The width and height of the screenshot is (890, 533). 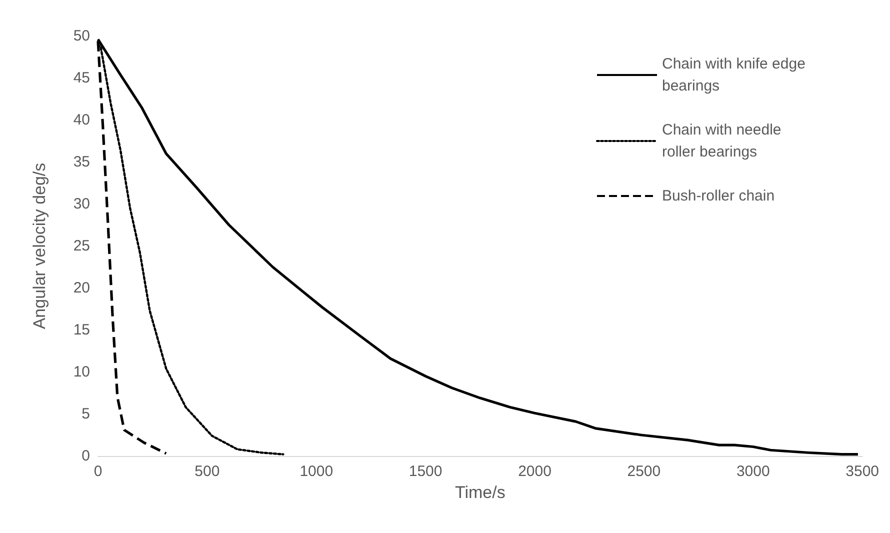 What do you see at coordinates (207, 471) in the screenshot?
I see `x-tick-label: 500` at bounding box center [207, 471].